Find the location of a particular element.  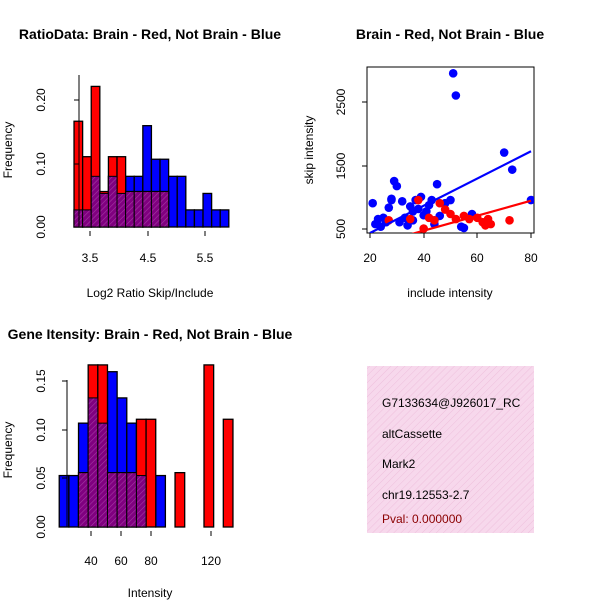

trend-line-not-brain is located at coordinates (450, 191).